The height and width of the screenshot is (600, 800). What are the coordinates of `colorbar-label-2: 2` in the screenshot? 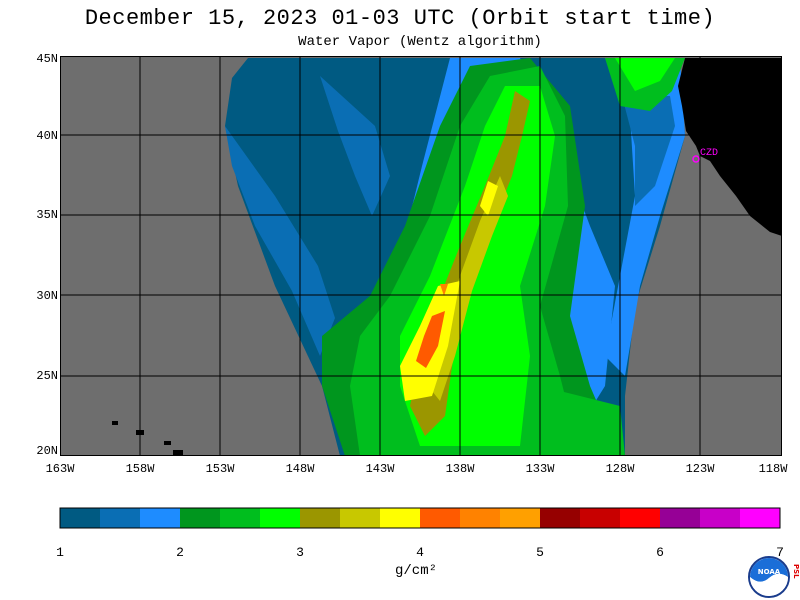 It's located at (180, 552).